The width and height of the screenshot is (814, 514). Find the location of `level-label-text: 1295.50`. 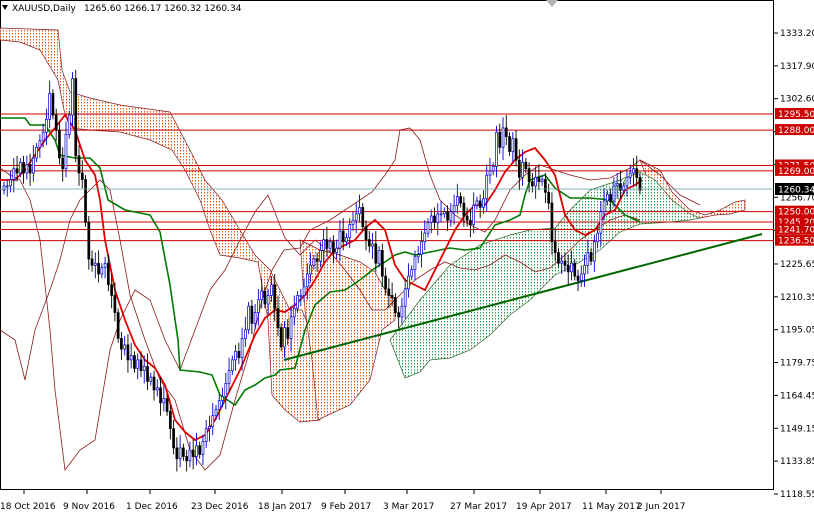

level-label-text: 1295.50 is located at coordinates (796, 115).